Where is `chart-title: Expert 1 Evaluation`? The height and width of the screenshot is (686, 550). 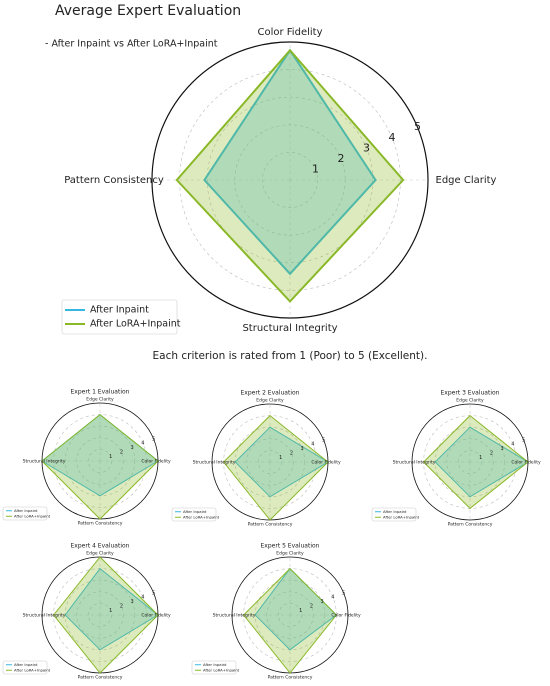
chart-title: Expert 1 Evaluation is located at coordinates (100, 392).